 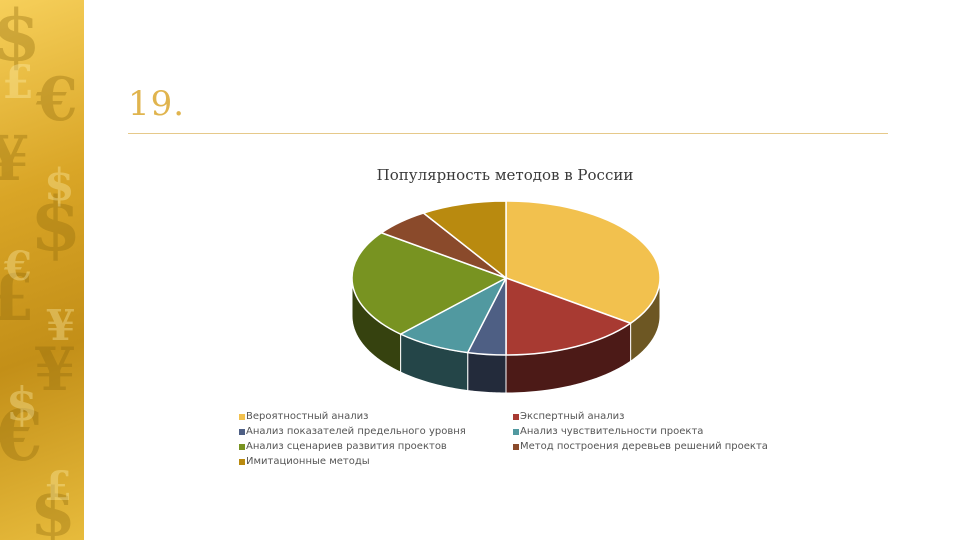 What do you see at coordinates (376, 417) in the screenshot?
I see `legend-item: Вероятностный анализ` at bounding box center [376, 417].